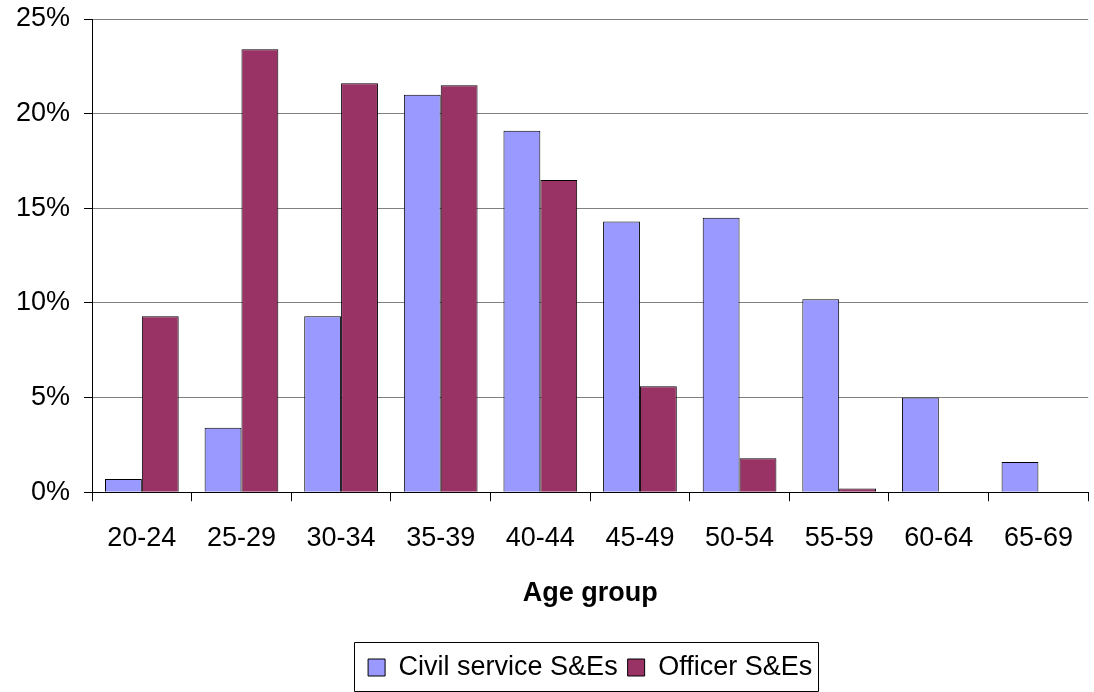 This screenshot has height=692, width=1094. Describe the element at coordinates (51, 396) in the screenshot. I see `y-tick-label: 5%` at that location.